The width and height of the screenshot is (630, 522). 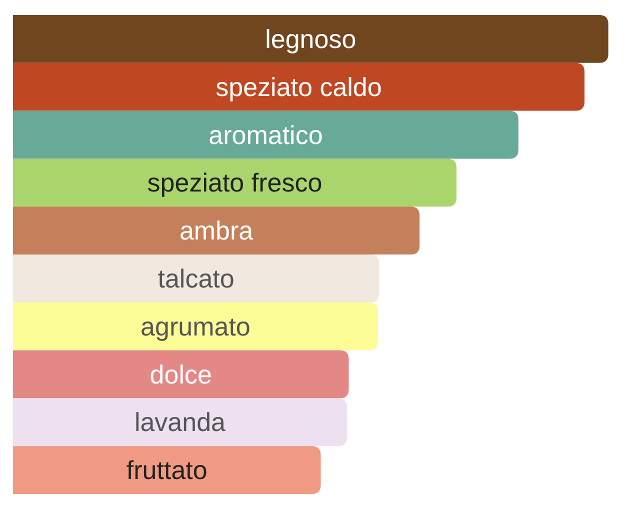 I want to click on y-tick-label: aromatico, so click(x=265, y=135).